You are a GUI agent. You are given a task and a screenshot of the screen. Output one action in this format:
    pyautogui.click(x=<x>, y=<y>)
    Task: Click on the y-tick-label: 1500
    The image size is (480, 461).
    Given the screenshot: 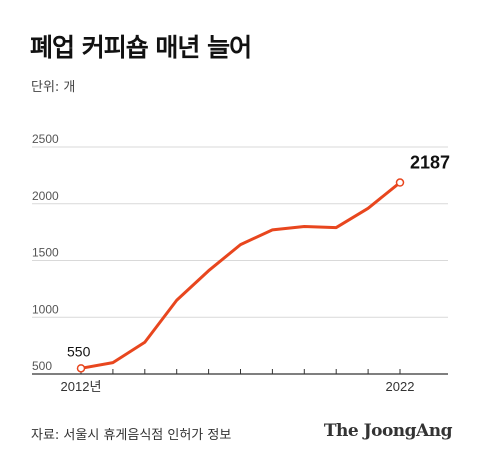 What is the action you would take?
    pyautogui.click(x=45, y=253)
    